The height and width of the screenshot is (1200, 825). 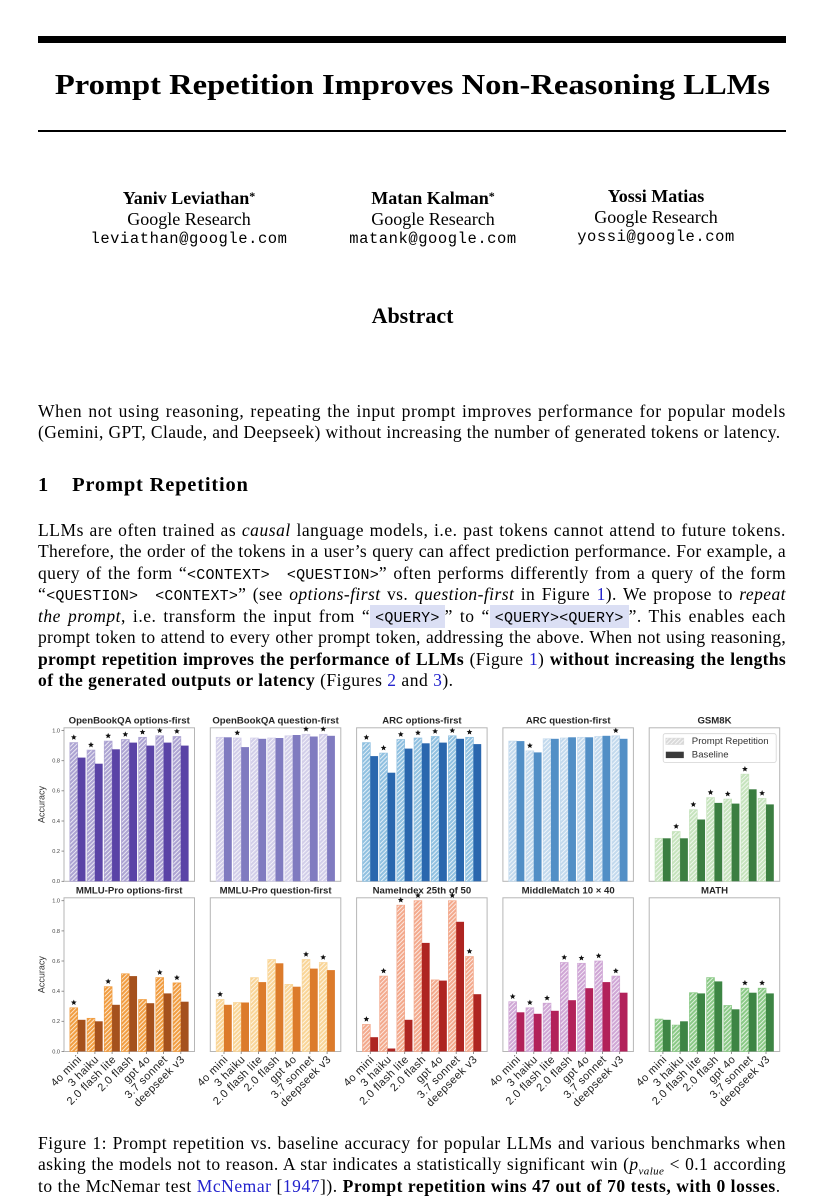 I want to click on svg-text: Baseline, so click(x=710, y=755).